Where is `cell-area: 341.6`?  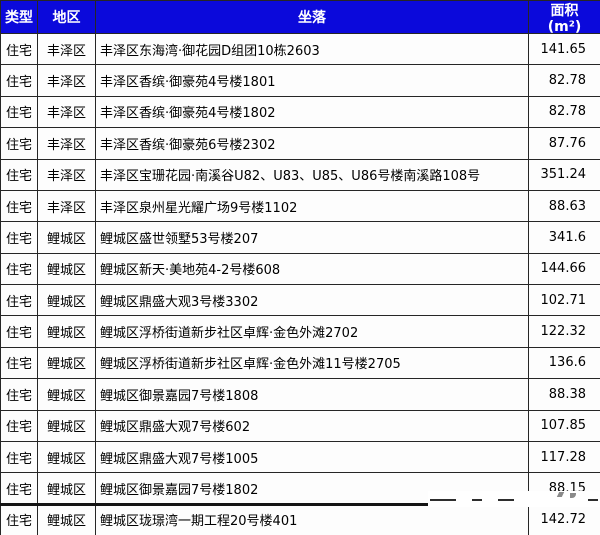
cell-area: 341.6 is located at coordinates (564, 238).